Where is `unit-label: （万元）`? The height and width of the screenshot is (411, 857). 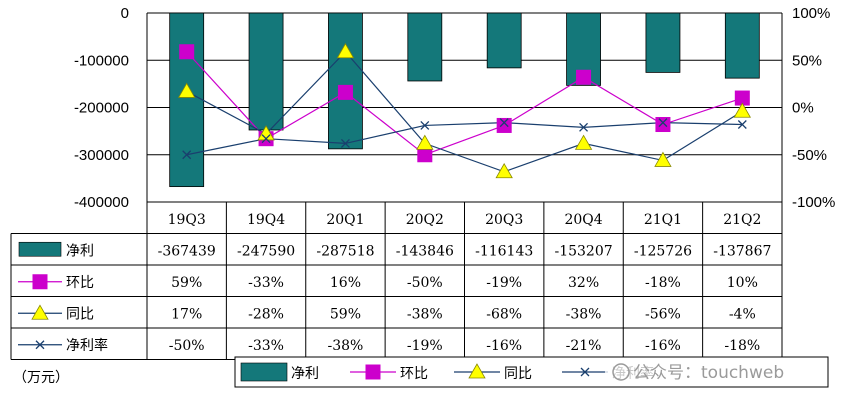
unit-label: （万元） is located at coordinates (41, 378).